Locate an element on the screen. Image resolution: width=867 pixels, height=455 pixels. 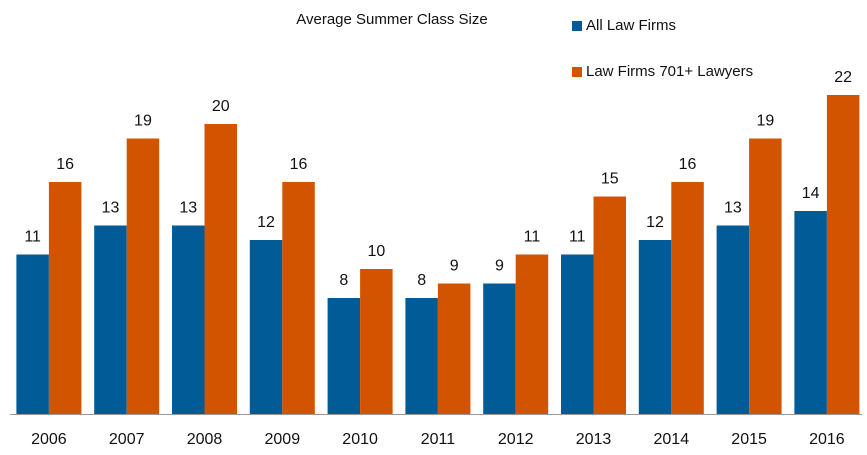
data-label: 22 is located at coordinates (843, 77).